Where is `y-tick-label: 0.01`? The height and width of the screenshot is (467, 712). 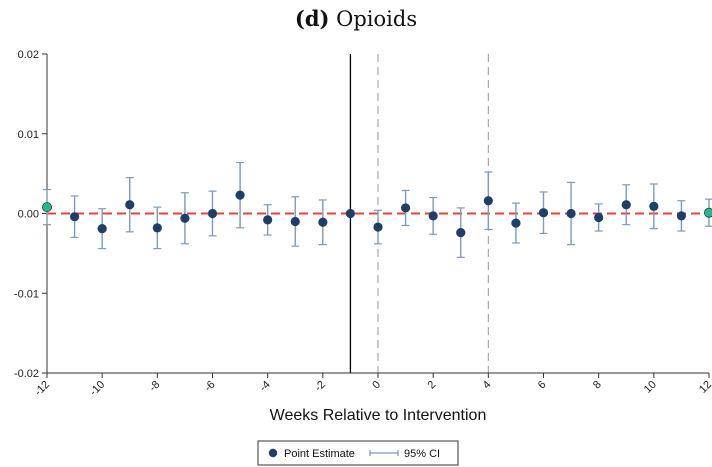
y-tick-label: 0.01 is located at coordinates (28, 135).